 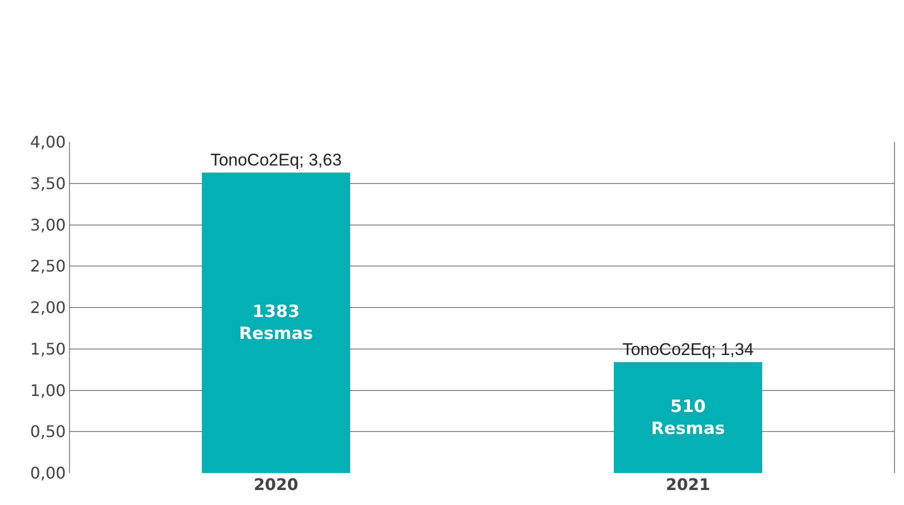 I want to click on y-tick-label: 4,00, so click(x=48, y=142).